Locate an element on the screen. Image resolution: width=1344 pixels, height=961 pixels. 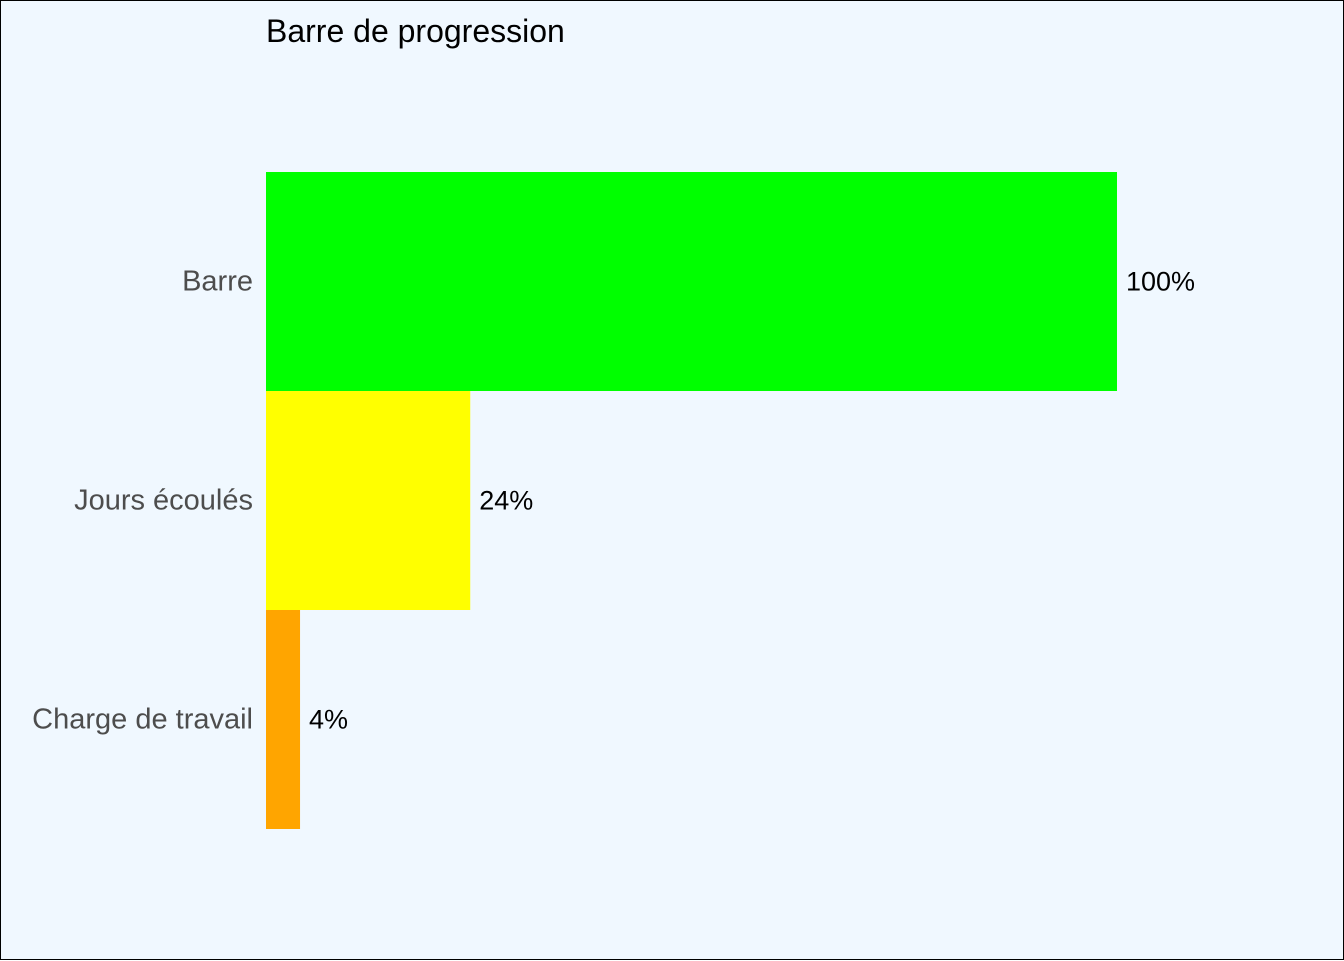
category-label: Jours écoulés is located at coordinates (163, 501).